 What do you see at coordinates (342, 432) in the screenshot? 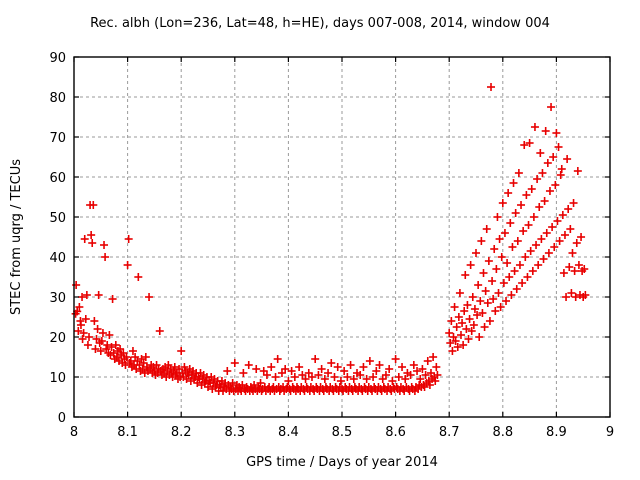
I see `x-axis-tick-labels: 8 8.1 8.2 8.3 8.4 8.5 8.6 8.7 8.8 8.9 9` at bounding box center [342, 432].